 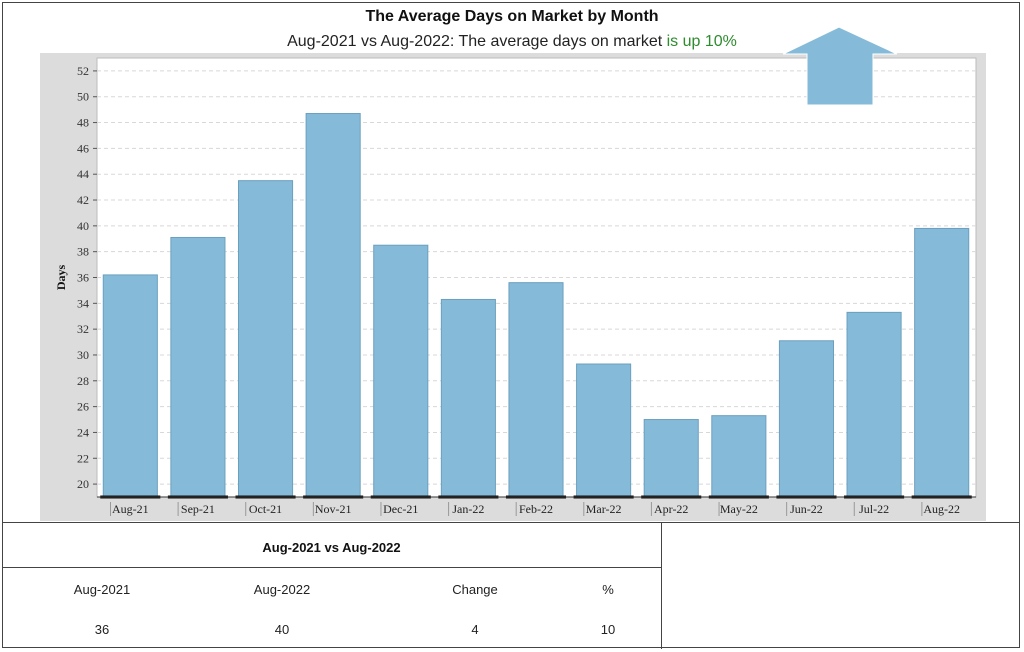 What do you see at coordinates (333, 509) in the screenshot?
I see `x-tick-label: Nov-21` at bounding box center [333, 509].